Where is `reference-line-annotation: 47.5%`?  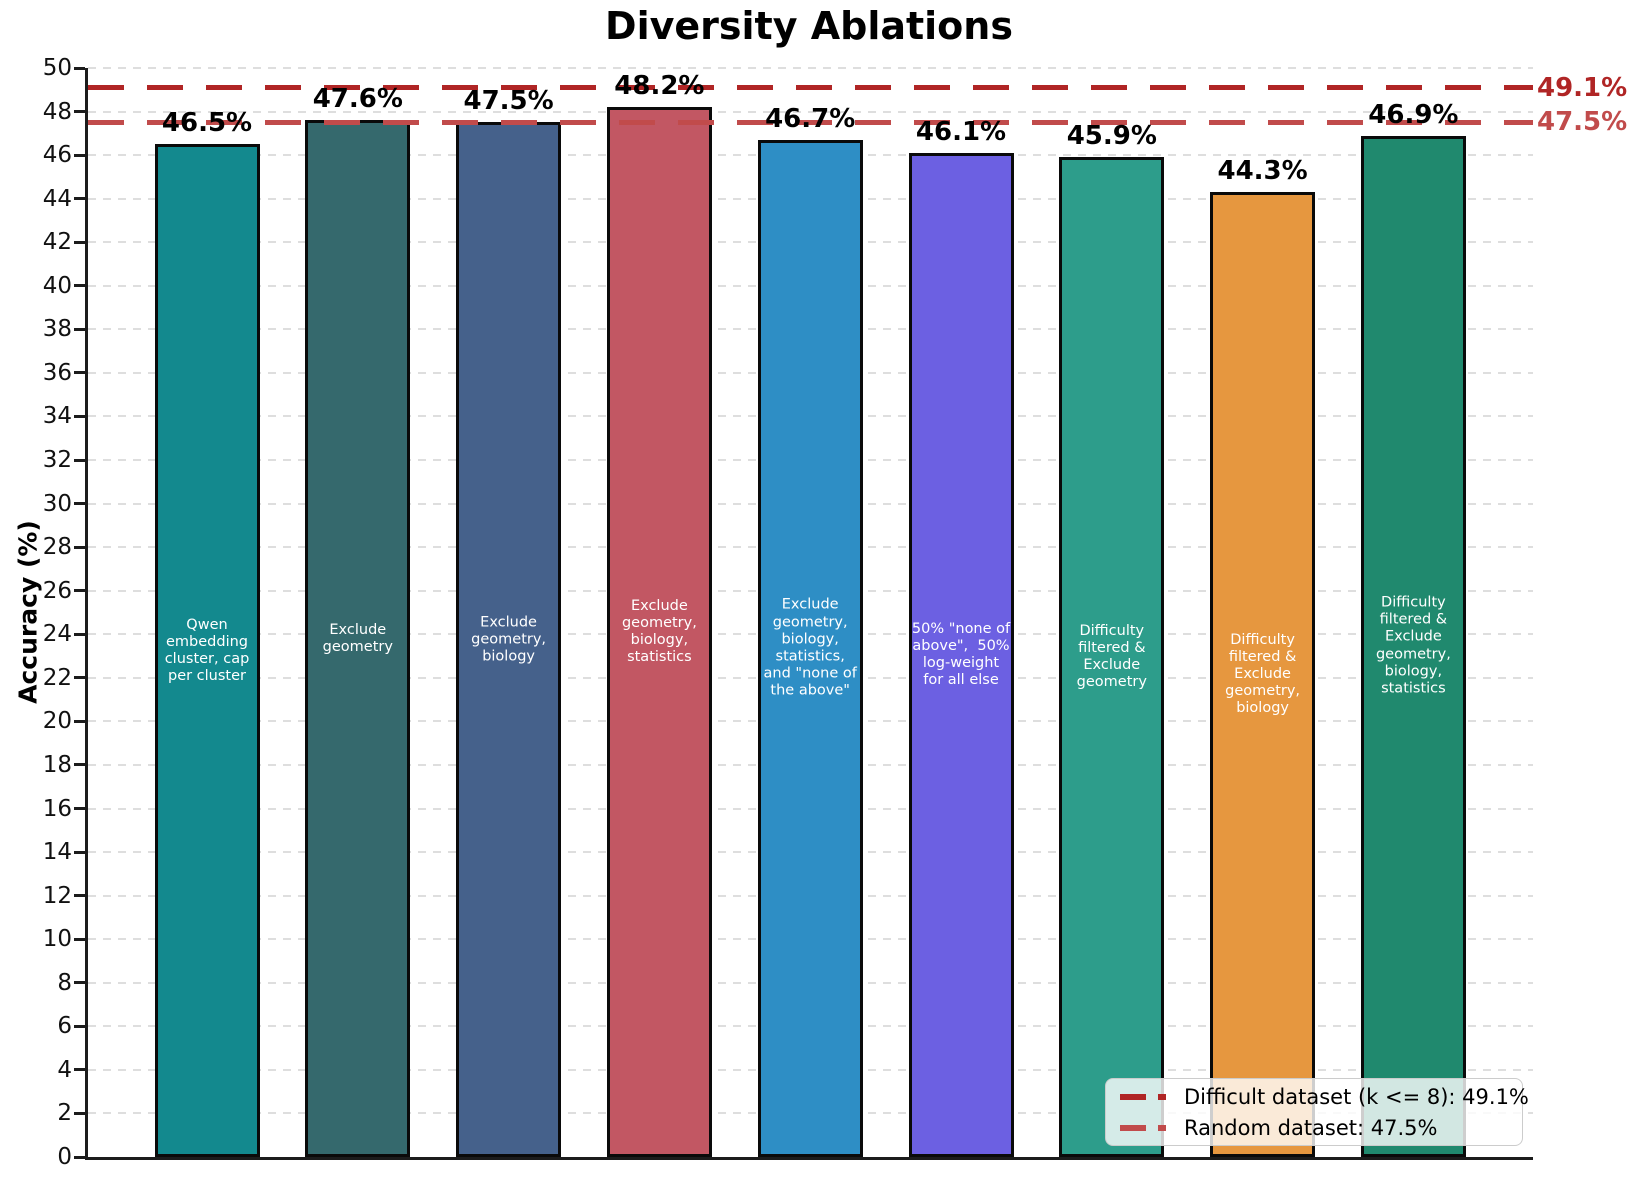
reference-line-annotation: 47.5% is located at coordinates (1582, 122).